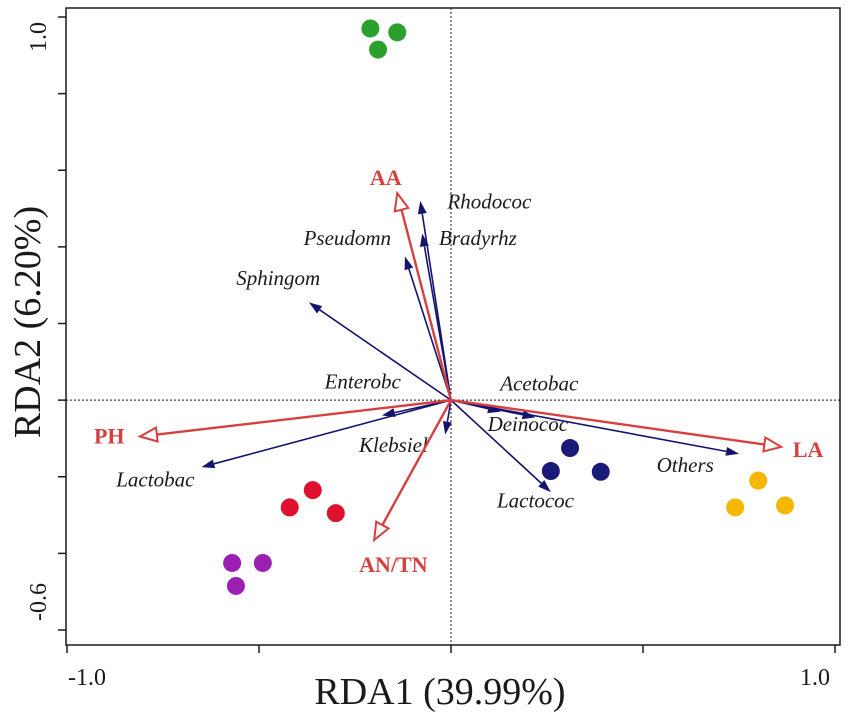  Describe the element at coordinates (393, 445) in the screenshot. I see `species-label-klebsiel: Klebsiel` at that location.